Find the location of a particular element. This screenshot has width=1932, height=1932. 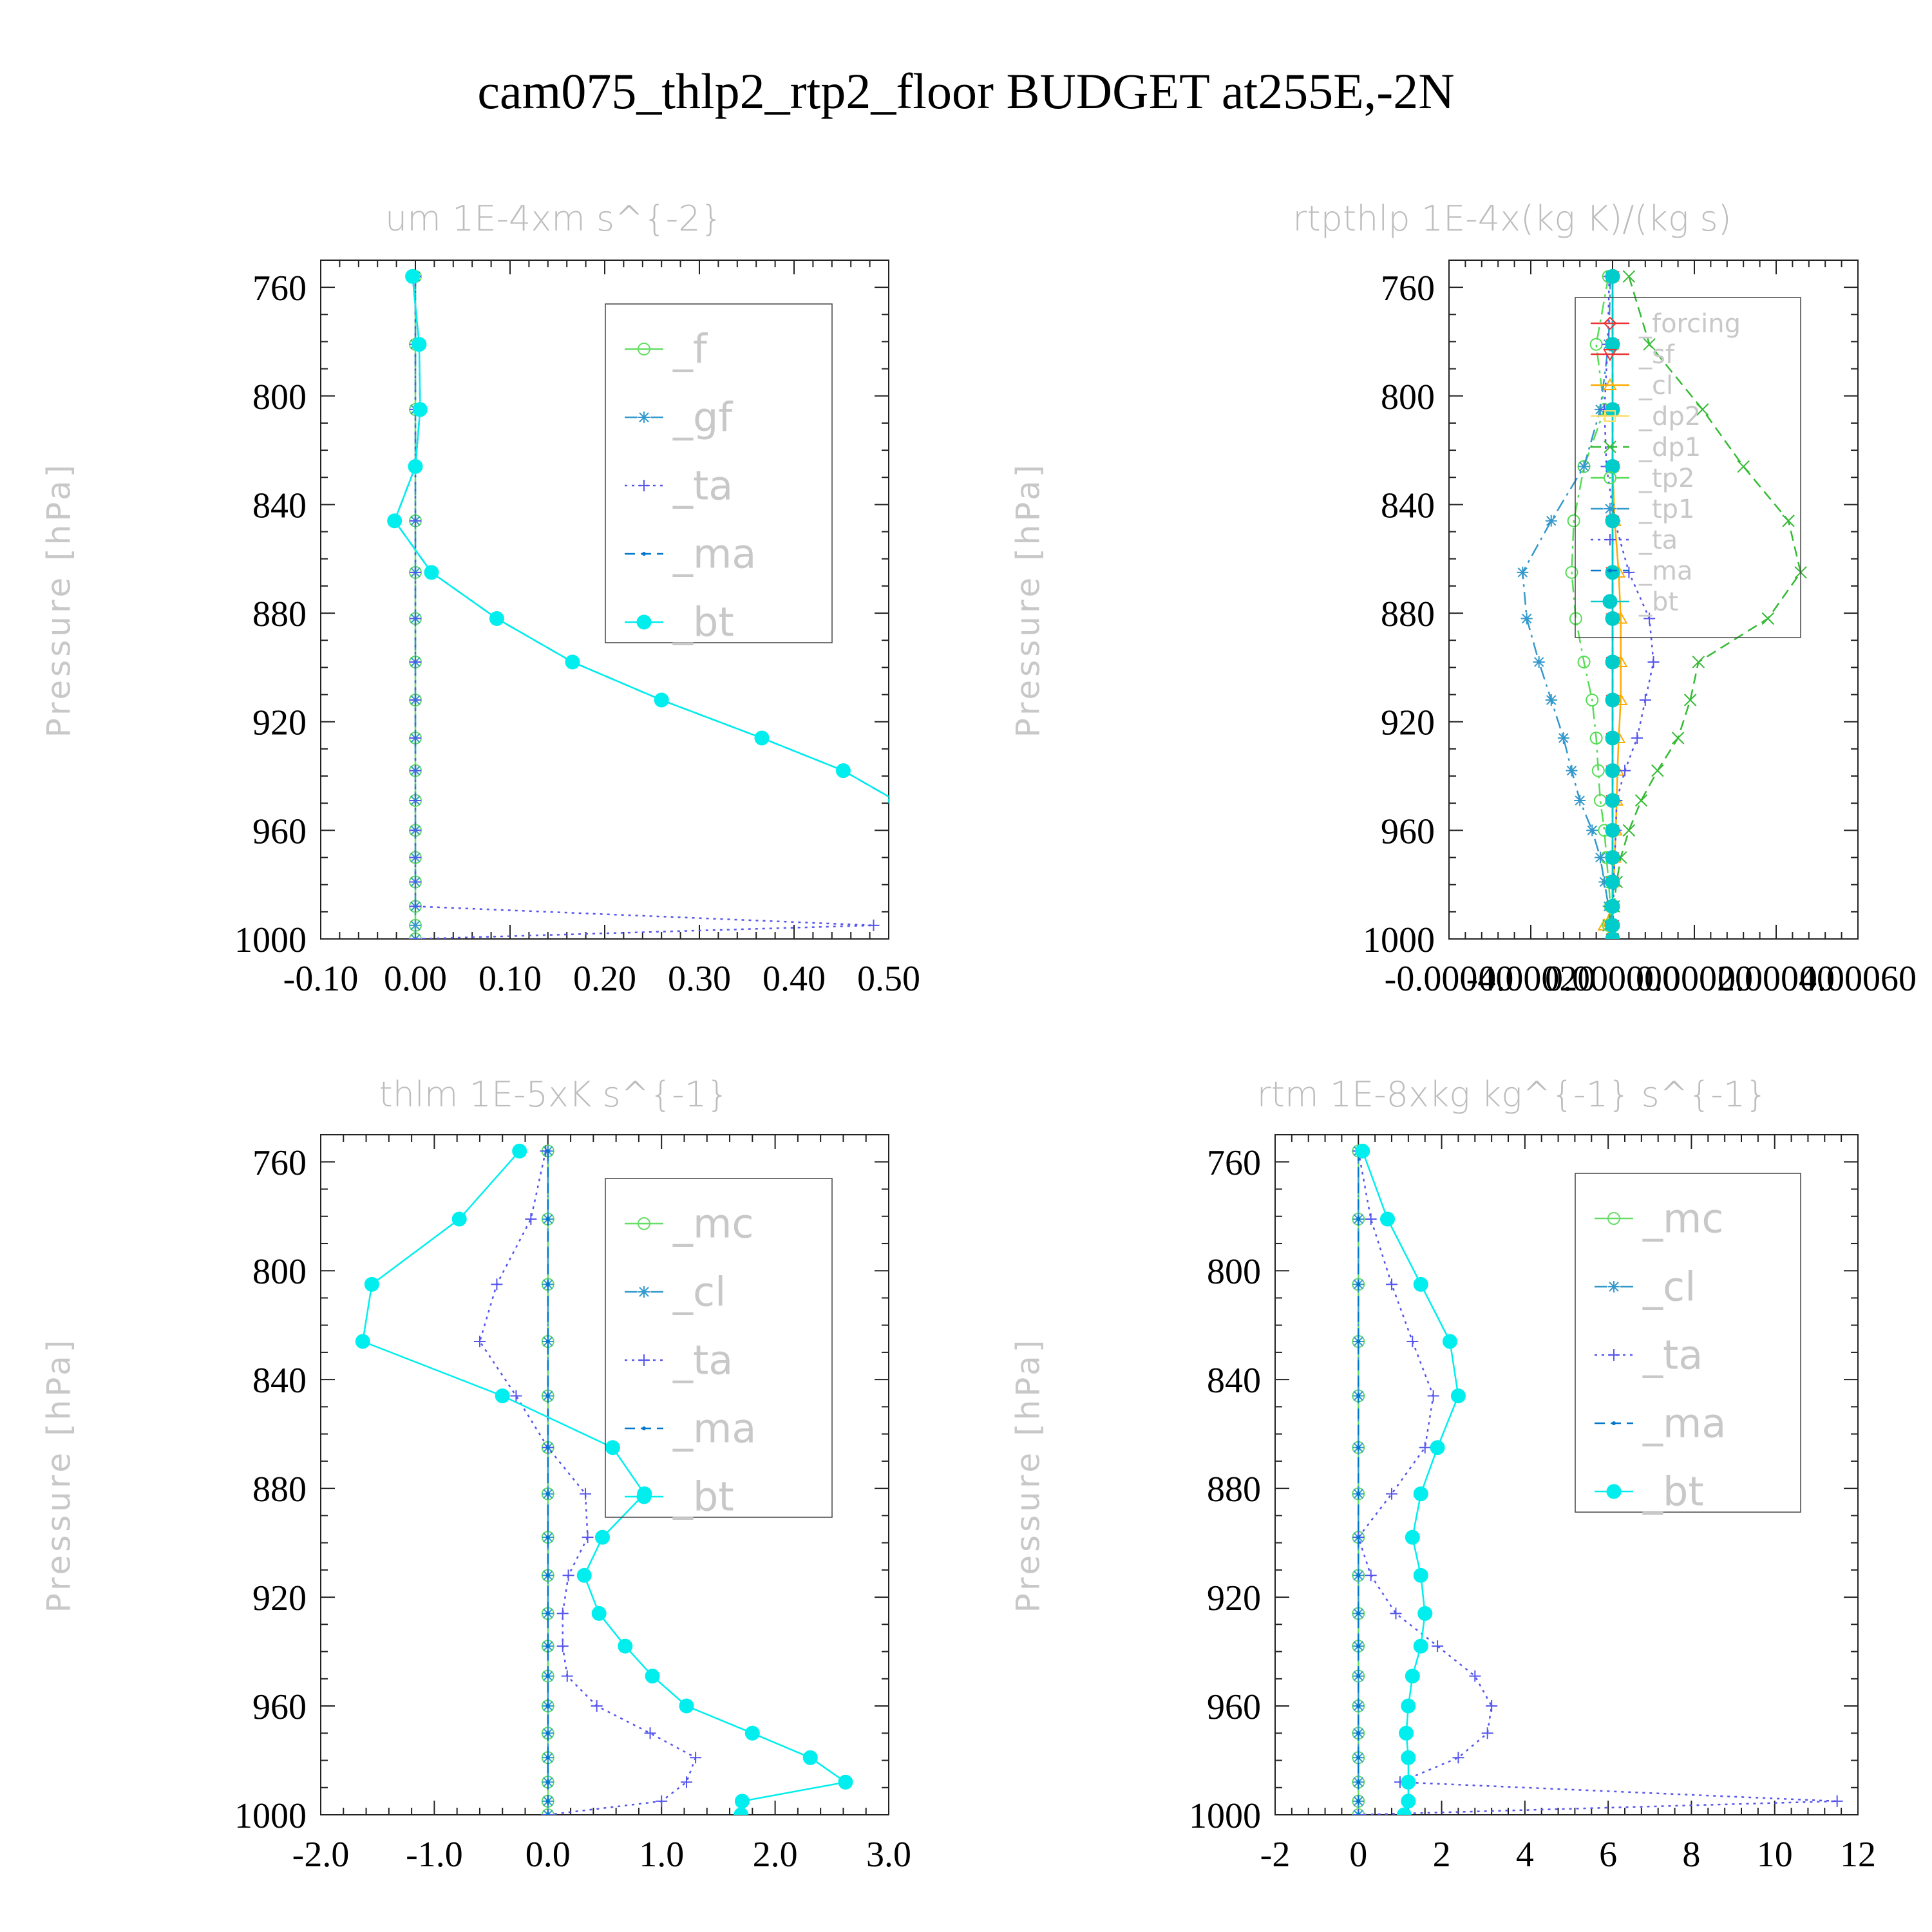

legend-label: _ta is located at coordinates (702, 485).